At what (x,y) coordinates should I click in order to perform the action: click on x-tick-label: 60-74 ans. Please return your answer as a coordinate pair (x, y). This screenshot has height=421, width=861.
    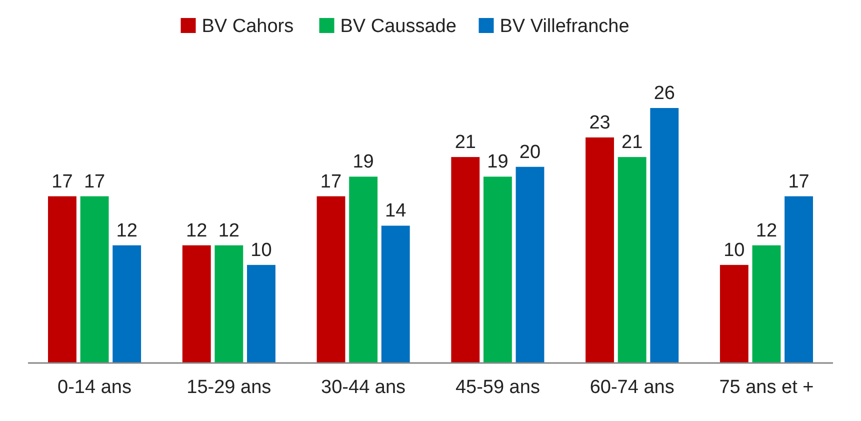
    Looking at the image, I should click on (632, 387).